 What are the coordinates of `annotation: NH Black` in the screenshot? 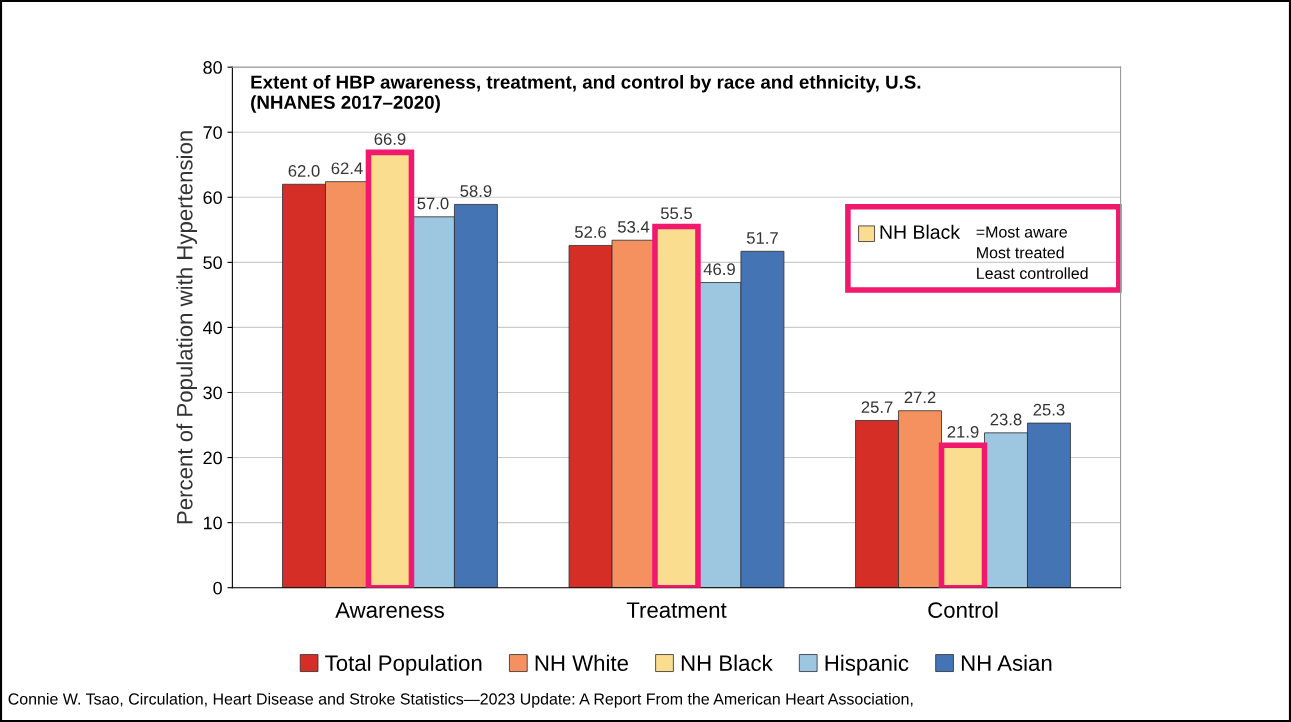 It's located at (920, 231).